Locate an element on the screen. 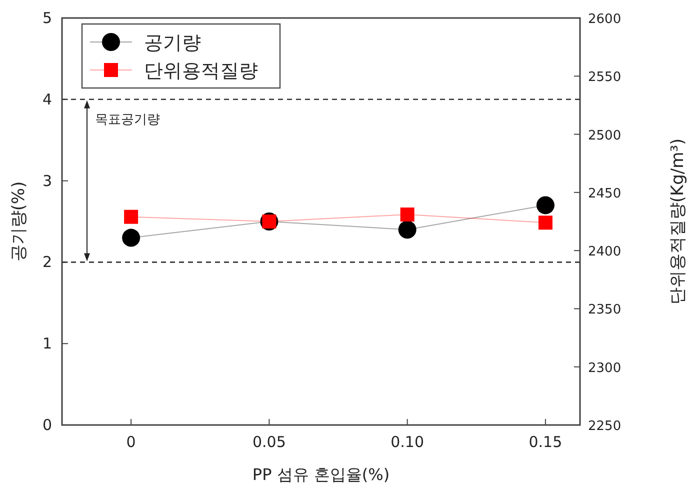  y2-tick-label: 2300 is located at coordinates (605, 368).